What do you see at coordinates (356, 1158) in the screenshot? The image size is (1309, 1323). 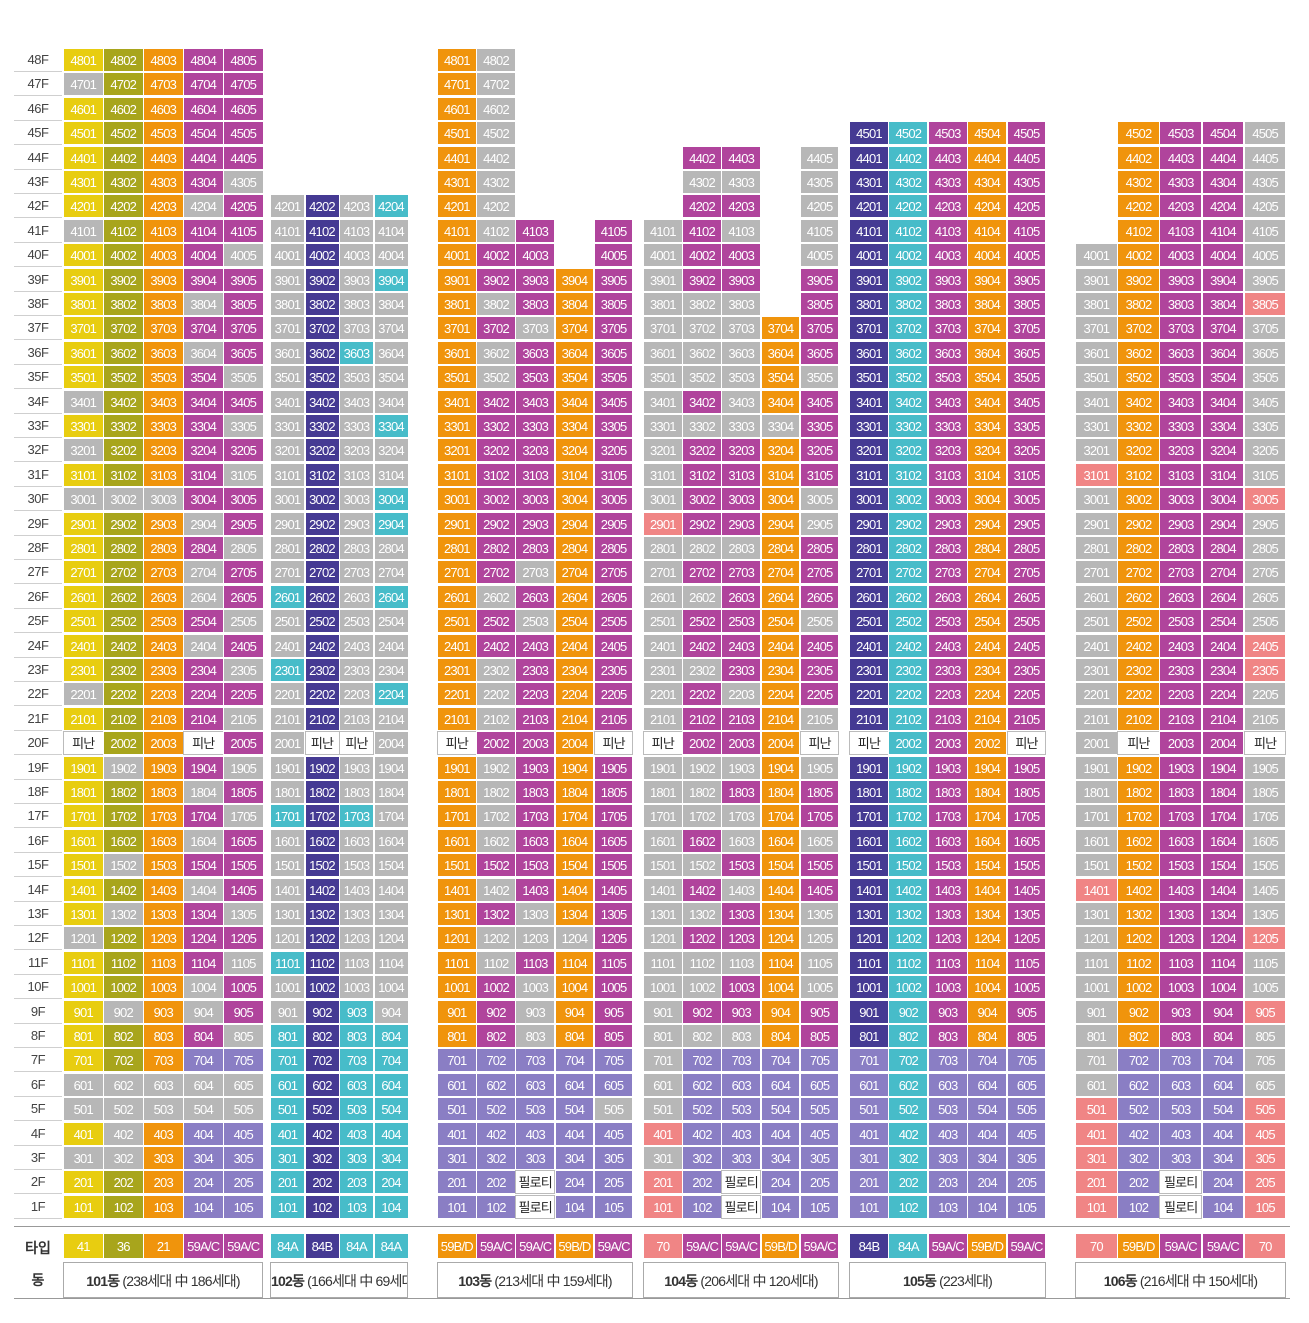 I see `unit-cell: 303` at bounding box center [356, 1158].